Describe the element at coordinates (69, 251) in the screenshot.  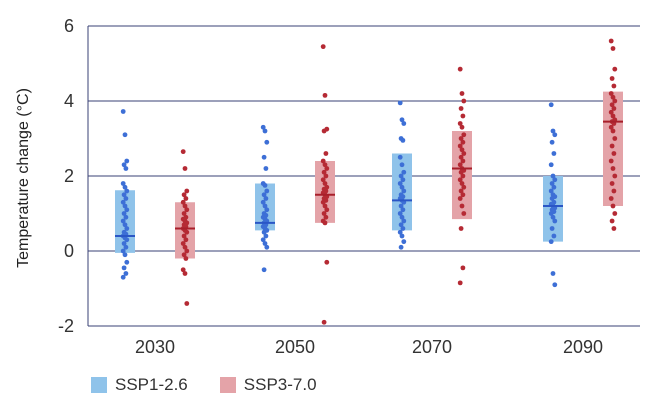
I see `y-tick-label-0: 0` at that location.